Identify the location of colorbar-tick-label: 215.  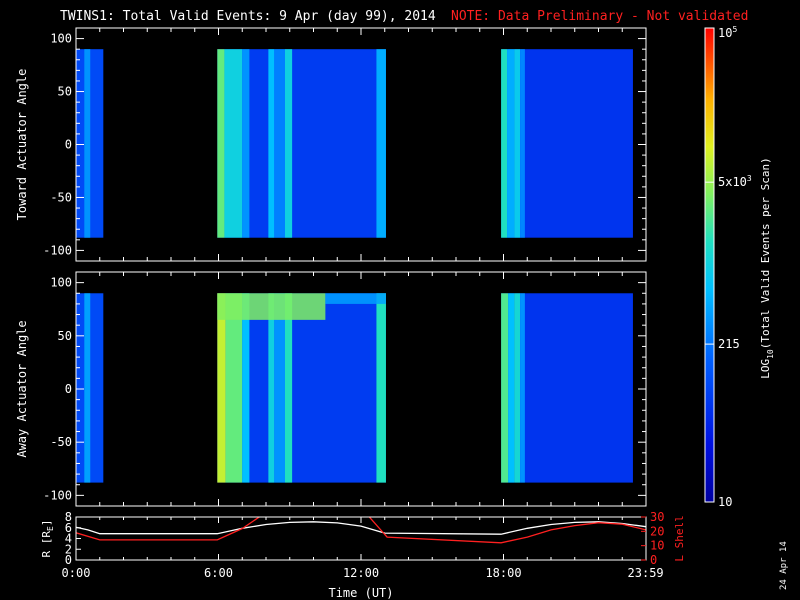
(729, 344).